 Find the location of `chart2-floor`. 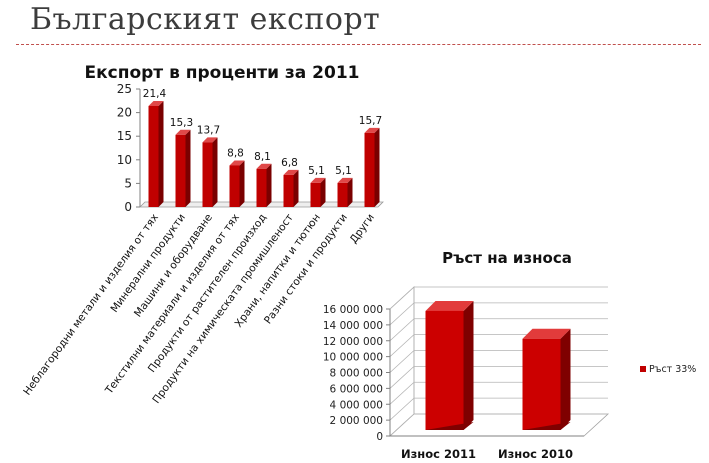

chart2-floor is located at coordinates (499, 425).